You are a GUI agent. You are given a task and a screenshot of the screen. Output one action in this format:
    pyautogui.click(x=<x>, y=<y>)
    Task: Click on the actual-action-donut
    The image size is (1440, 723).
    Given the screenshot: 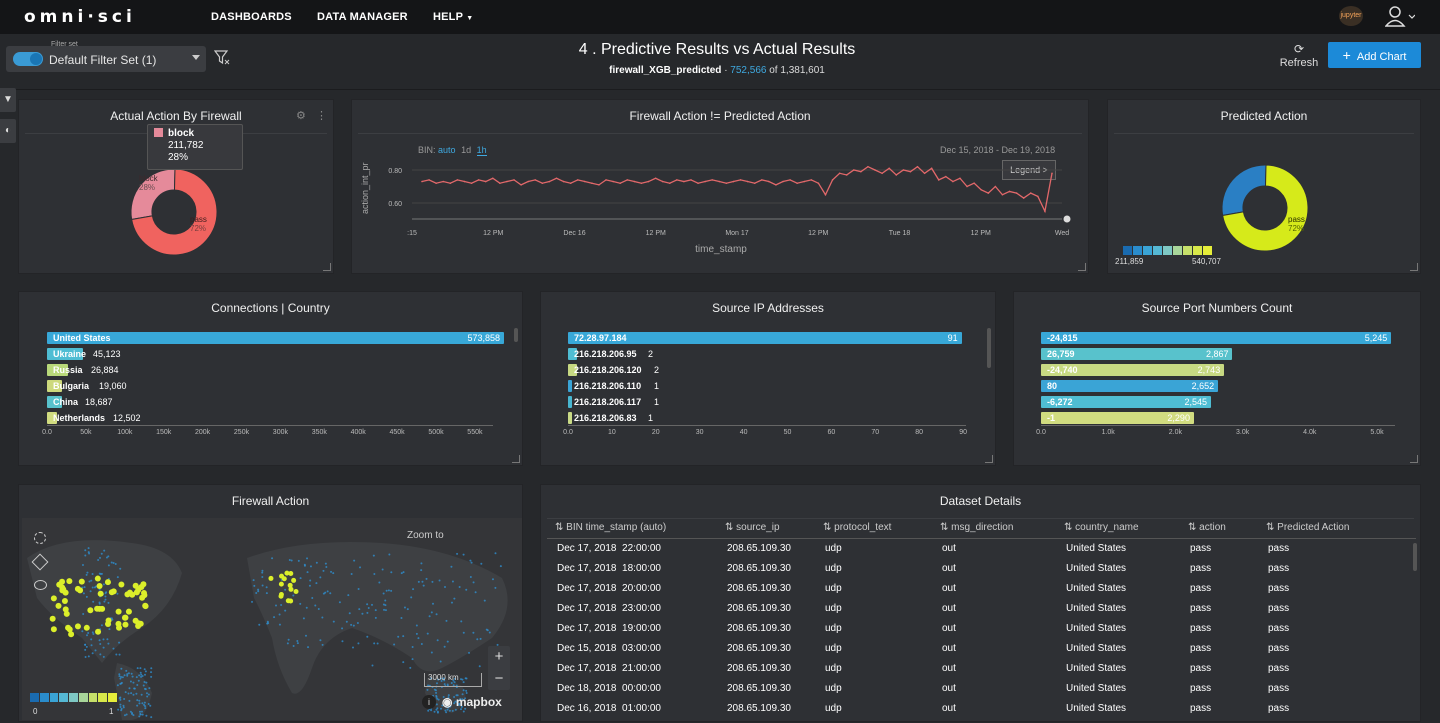 What is the action you would take?
    pyautogui.click(x=174, y=212)
    